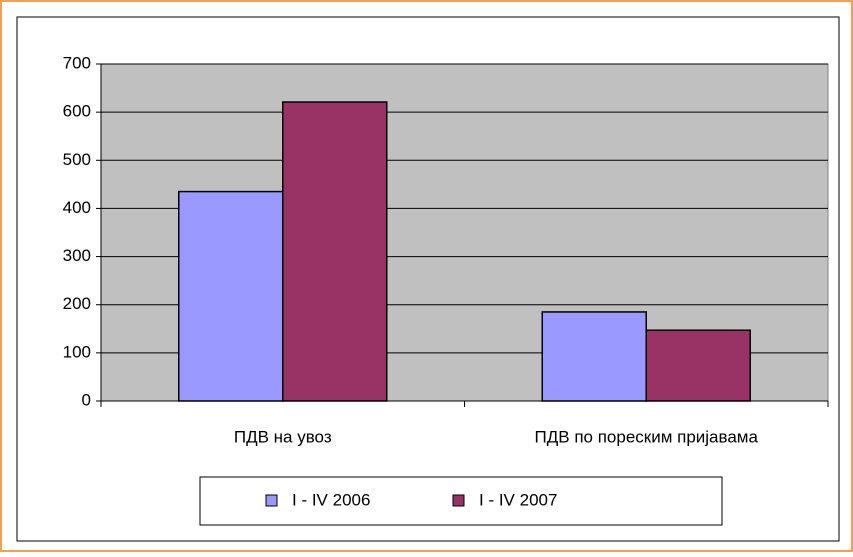  Describe the element at coordinates (77, 255) in the screenshot. I see `y-tick-label: 300` at that location.